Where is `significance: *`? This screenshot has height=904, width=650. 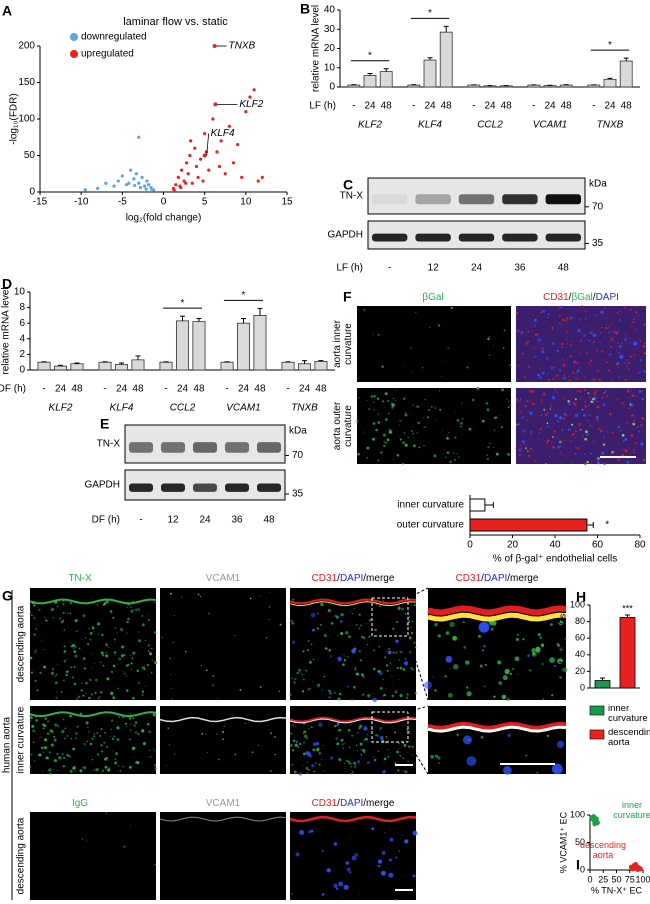
significance: * is located at coordinates (370, 55).